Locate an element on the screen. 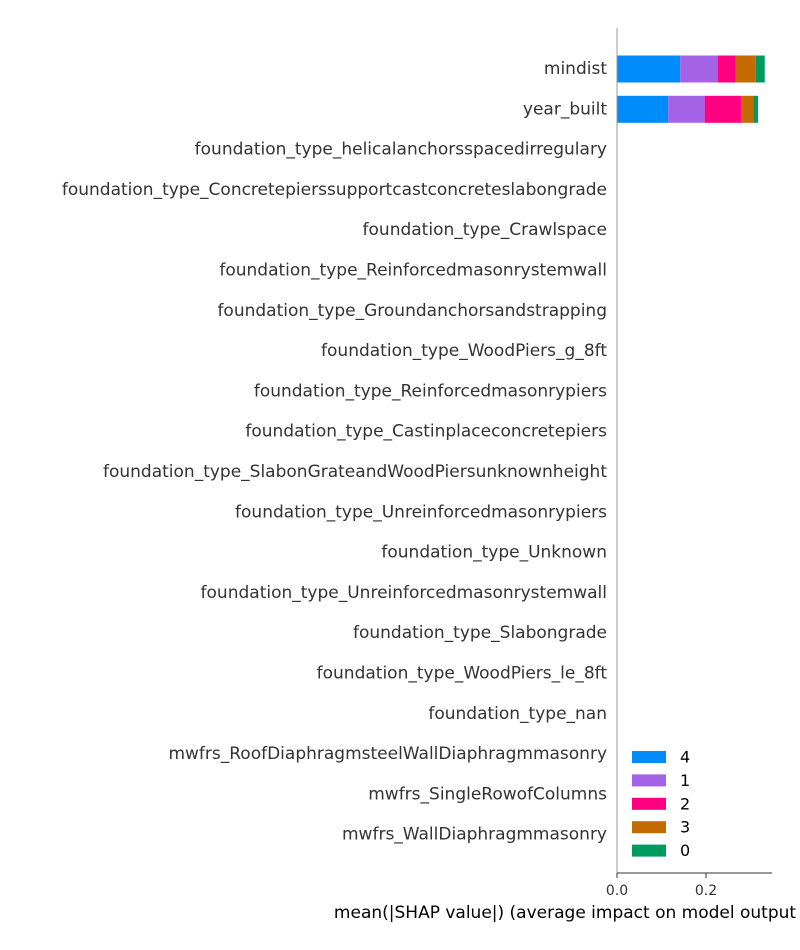 This screenshot has height=950, width=800. bars-layer is located at coordinates (691, 89).